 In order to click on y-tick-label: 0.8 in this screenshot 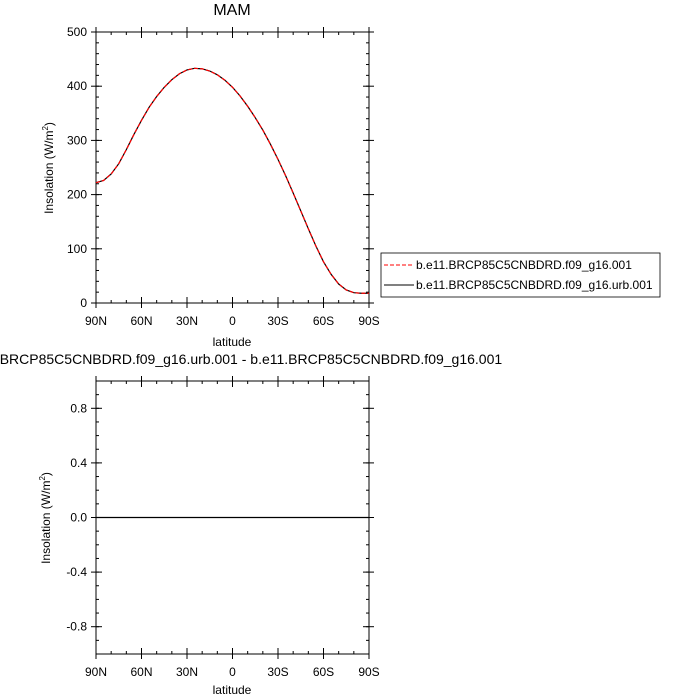, I will do `click(78, 408)`.